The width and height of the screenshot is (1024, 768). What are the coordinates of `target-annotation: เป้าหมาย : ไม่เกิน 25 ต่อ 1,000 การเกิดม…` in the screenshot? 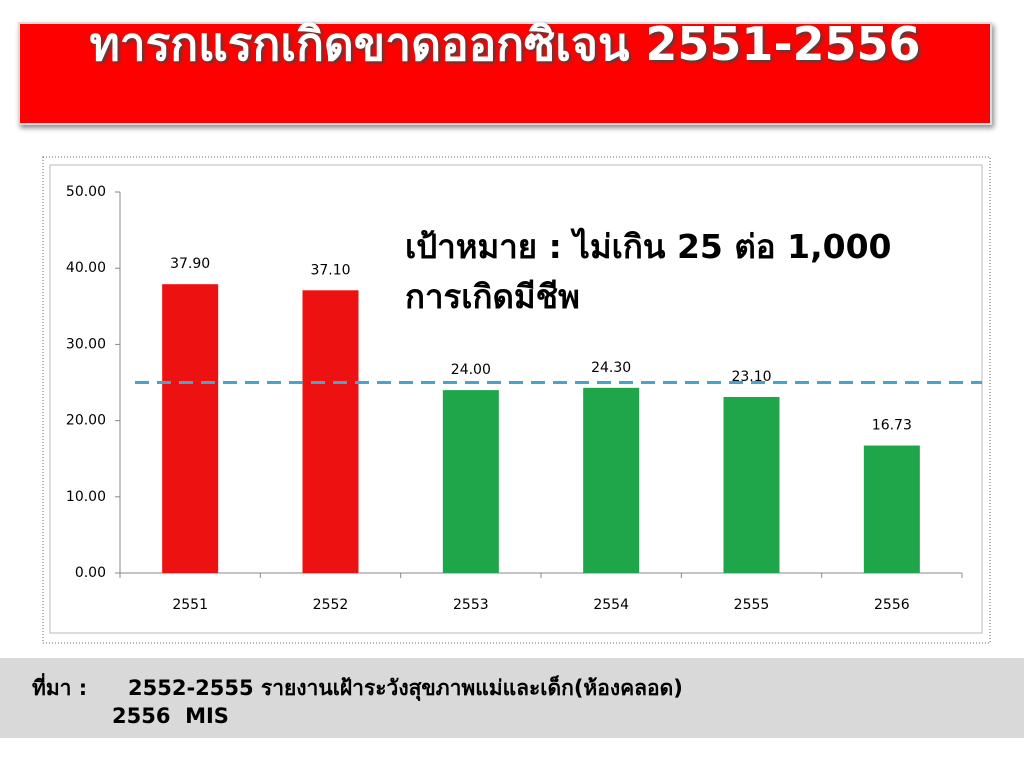 It's located at (648, 271).